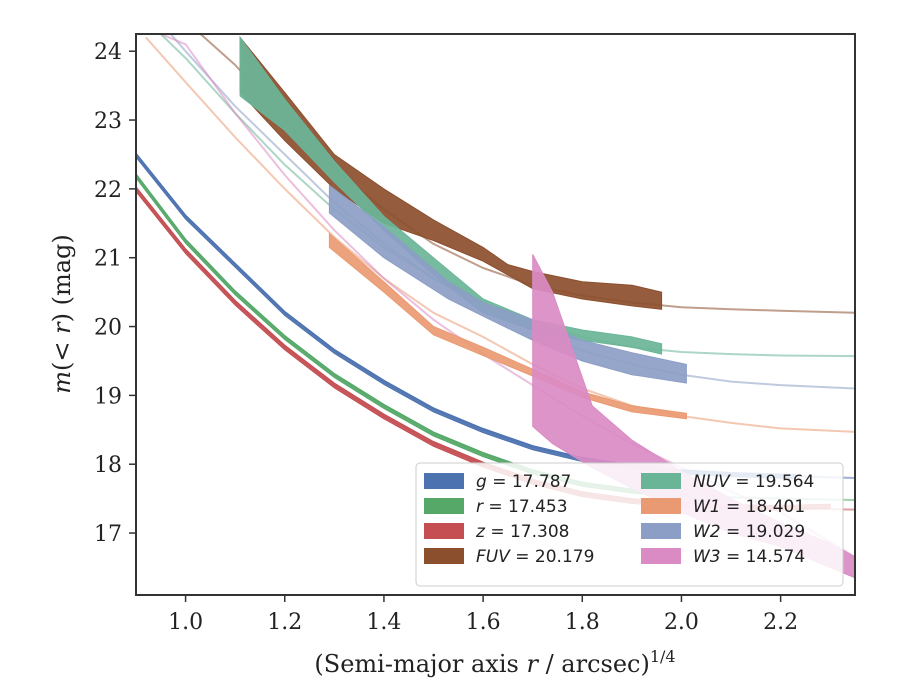 This screenshot has height=700, width=900. Describe the element at coordinates (108, 396) in the screenshot. I see `y-tick-label: 19` at that location.